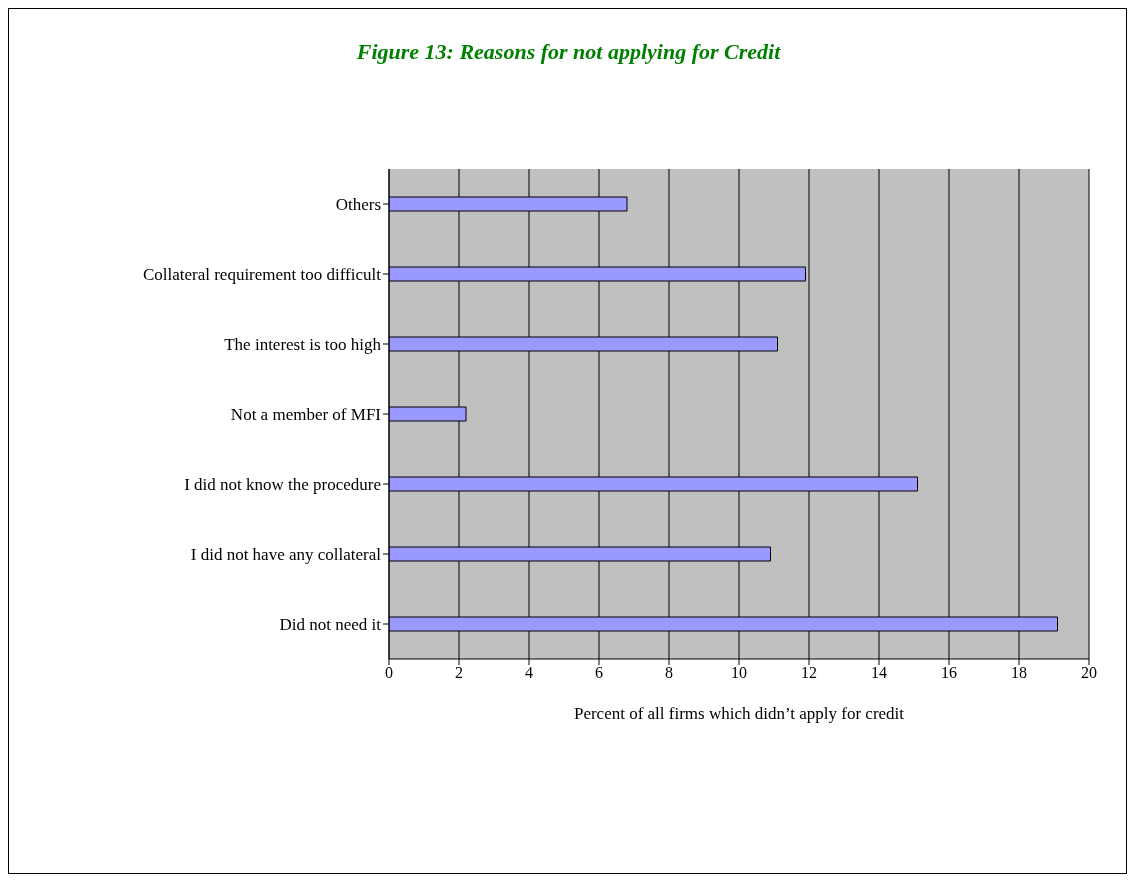 The height and width of the screenshot is (882, 1135). Describe the element at coordinates (949, 673) in the screenshot. I see `x-tick-label: 16` at that location.